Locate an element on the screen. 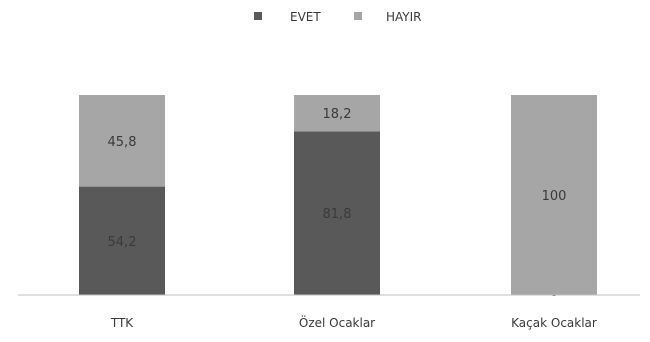 The height and width of the screenshot is (342, 650). x-tick-label-kacak-ocaklar: Kaçak Ocaklar is located at coordinates (554, 323).